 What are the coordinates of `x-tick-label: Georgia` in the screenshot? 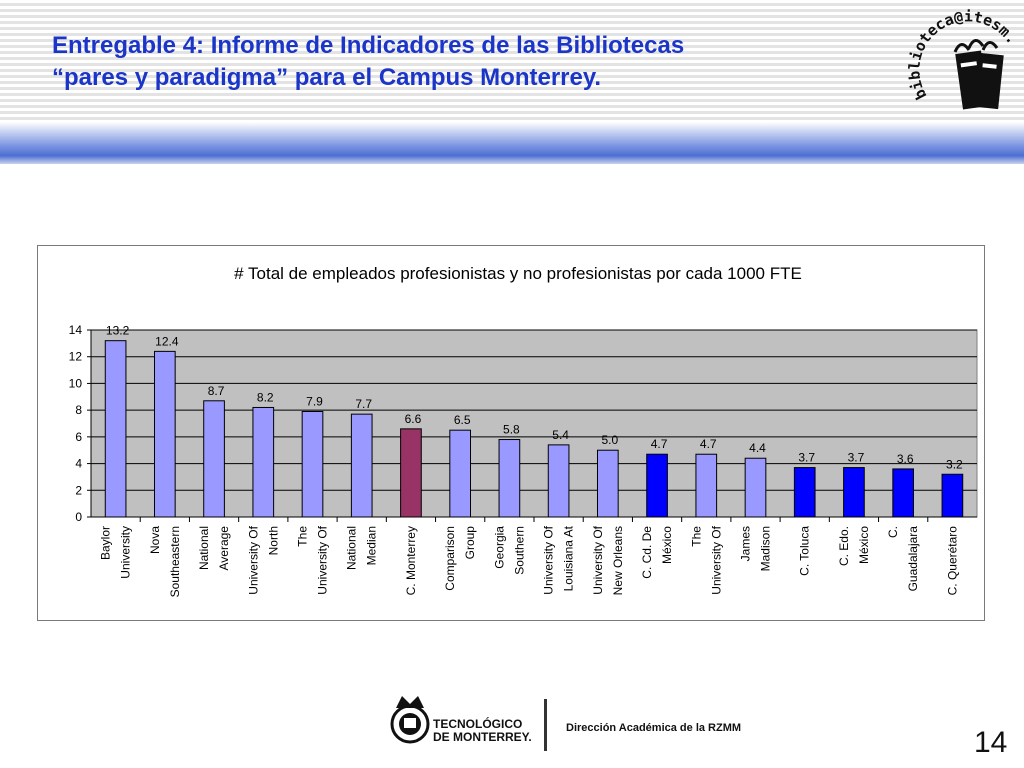 It's located at (499, 547).